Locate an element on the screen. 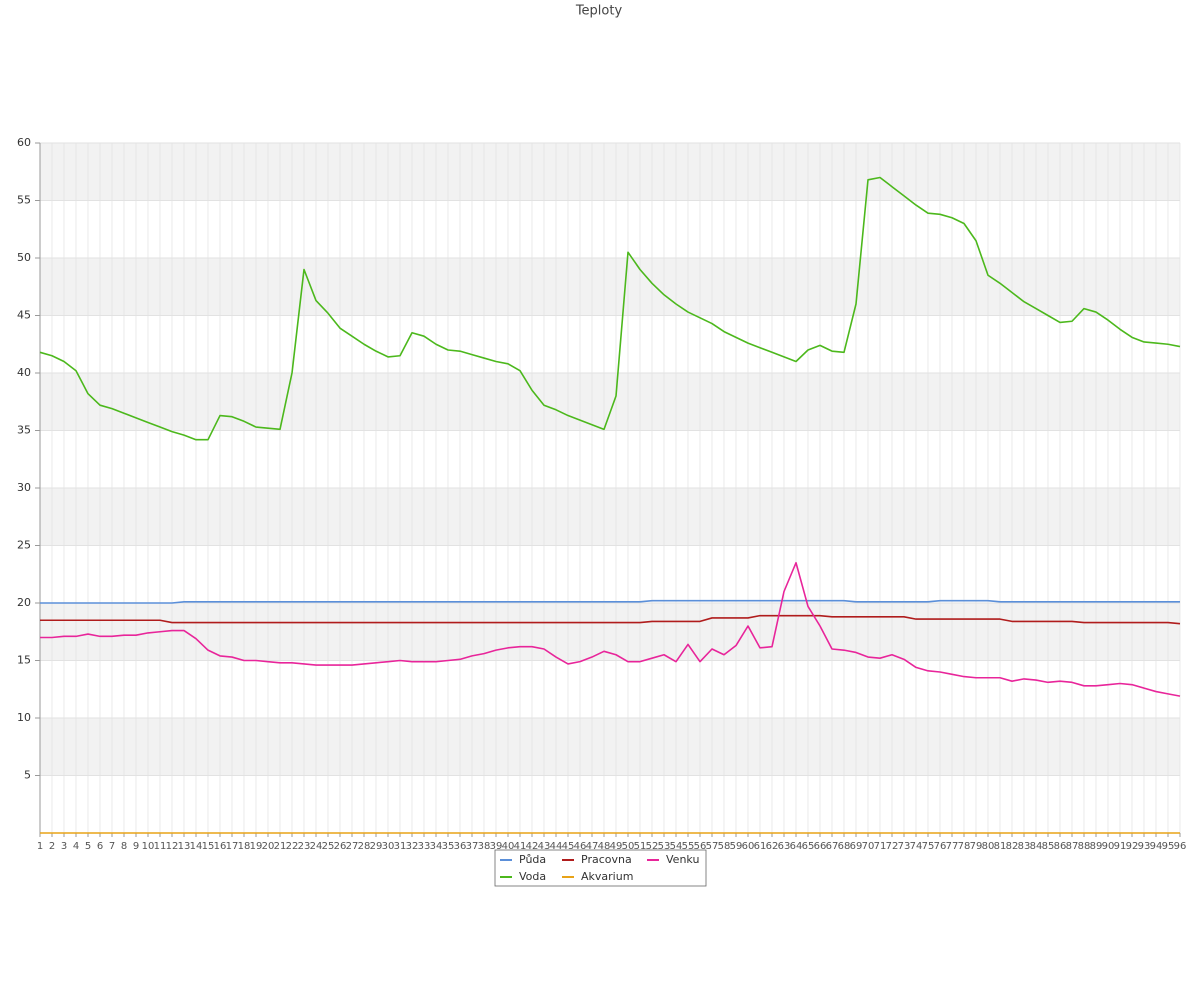 The width and height of the screenshot is (1200, 1000). x-tick-label: 49 is located at coordinates (616, 846).